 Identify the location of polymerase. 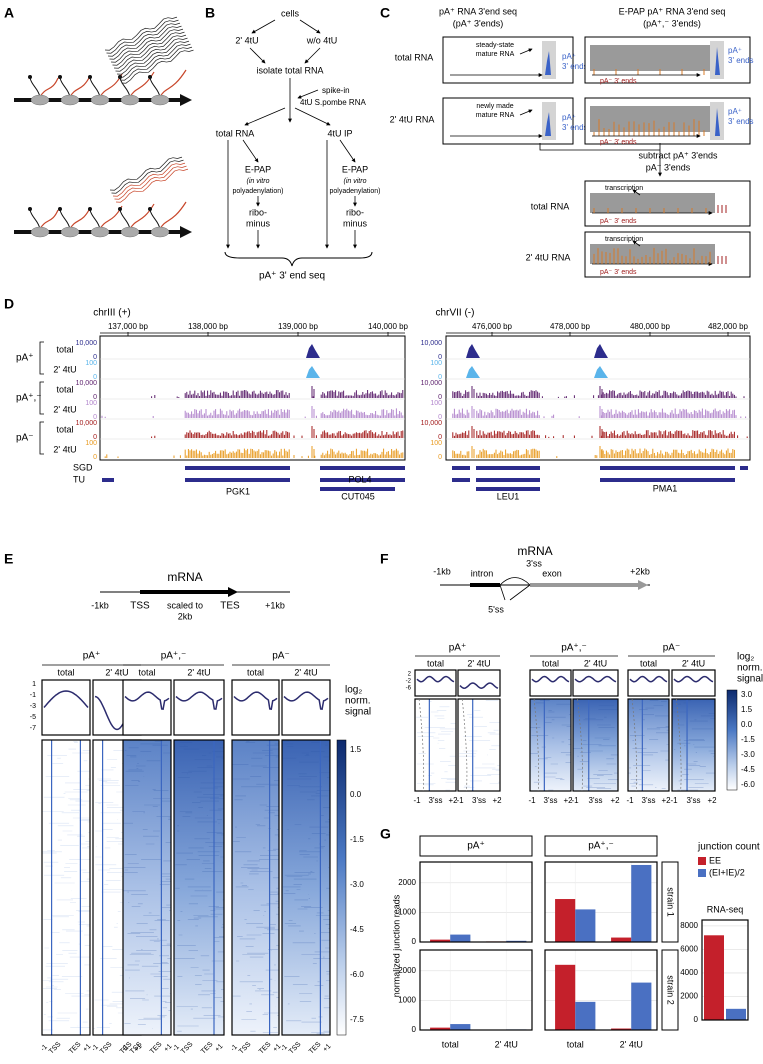
(40, 100).